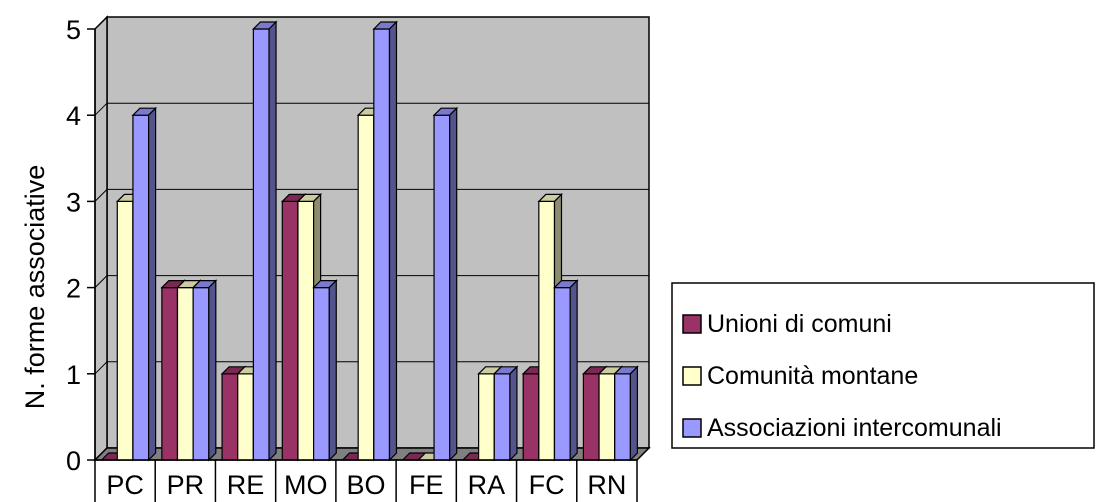  I want to click on x-category-labels: PC PR RE MO BO FE RA FC RN, so click(366, 480).